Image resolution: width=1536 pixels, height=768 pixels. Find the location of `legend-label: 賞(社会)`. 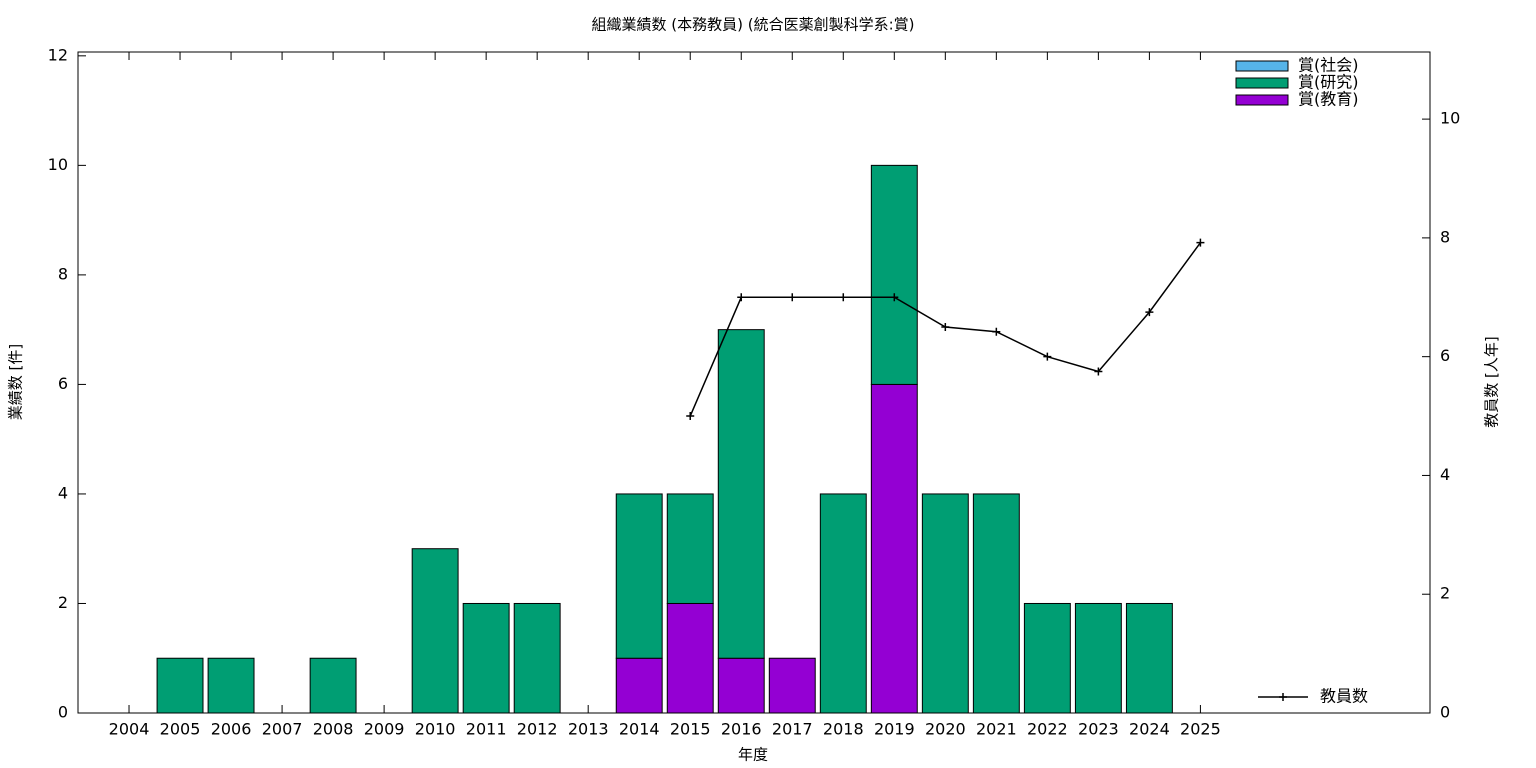

legend-label: 賞(社会) is located at coordinates (1328, 65).